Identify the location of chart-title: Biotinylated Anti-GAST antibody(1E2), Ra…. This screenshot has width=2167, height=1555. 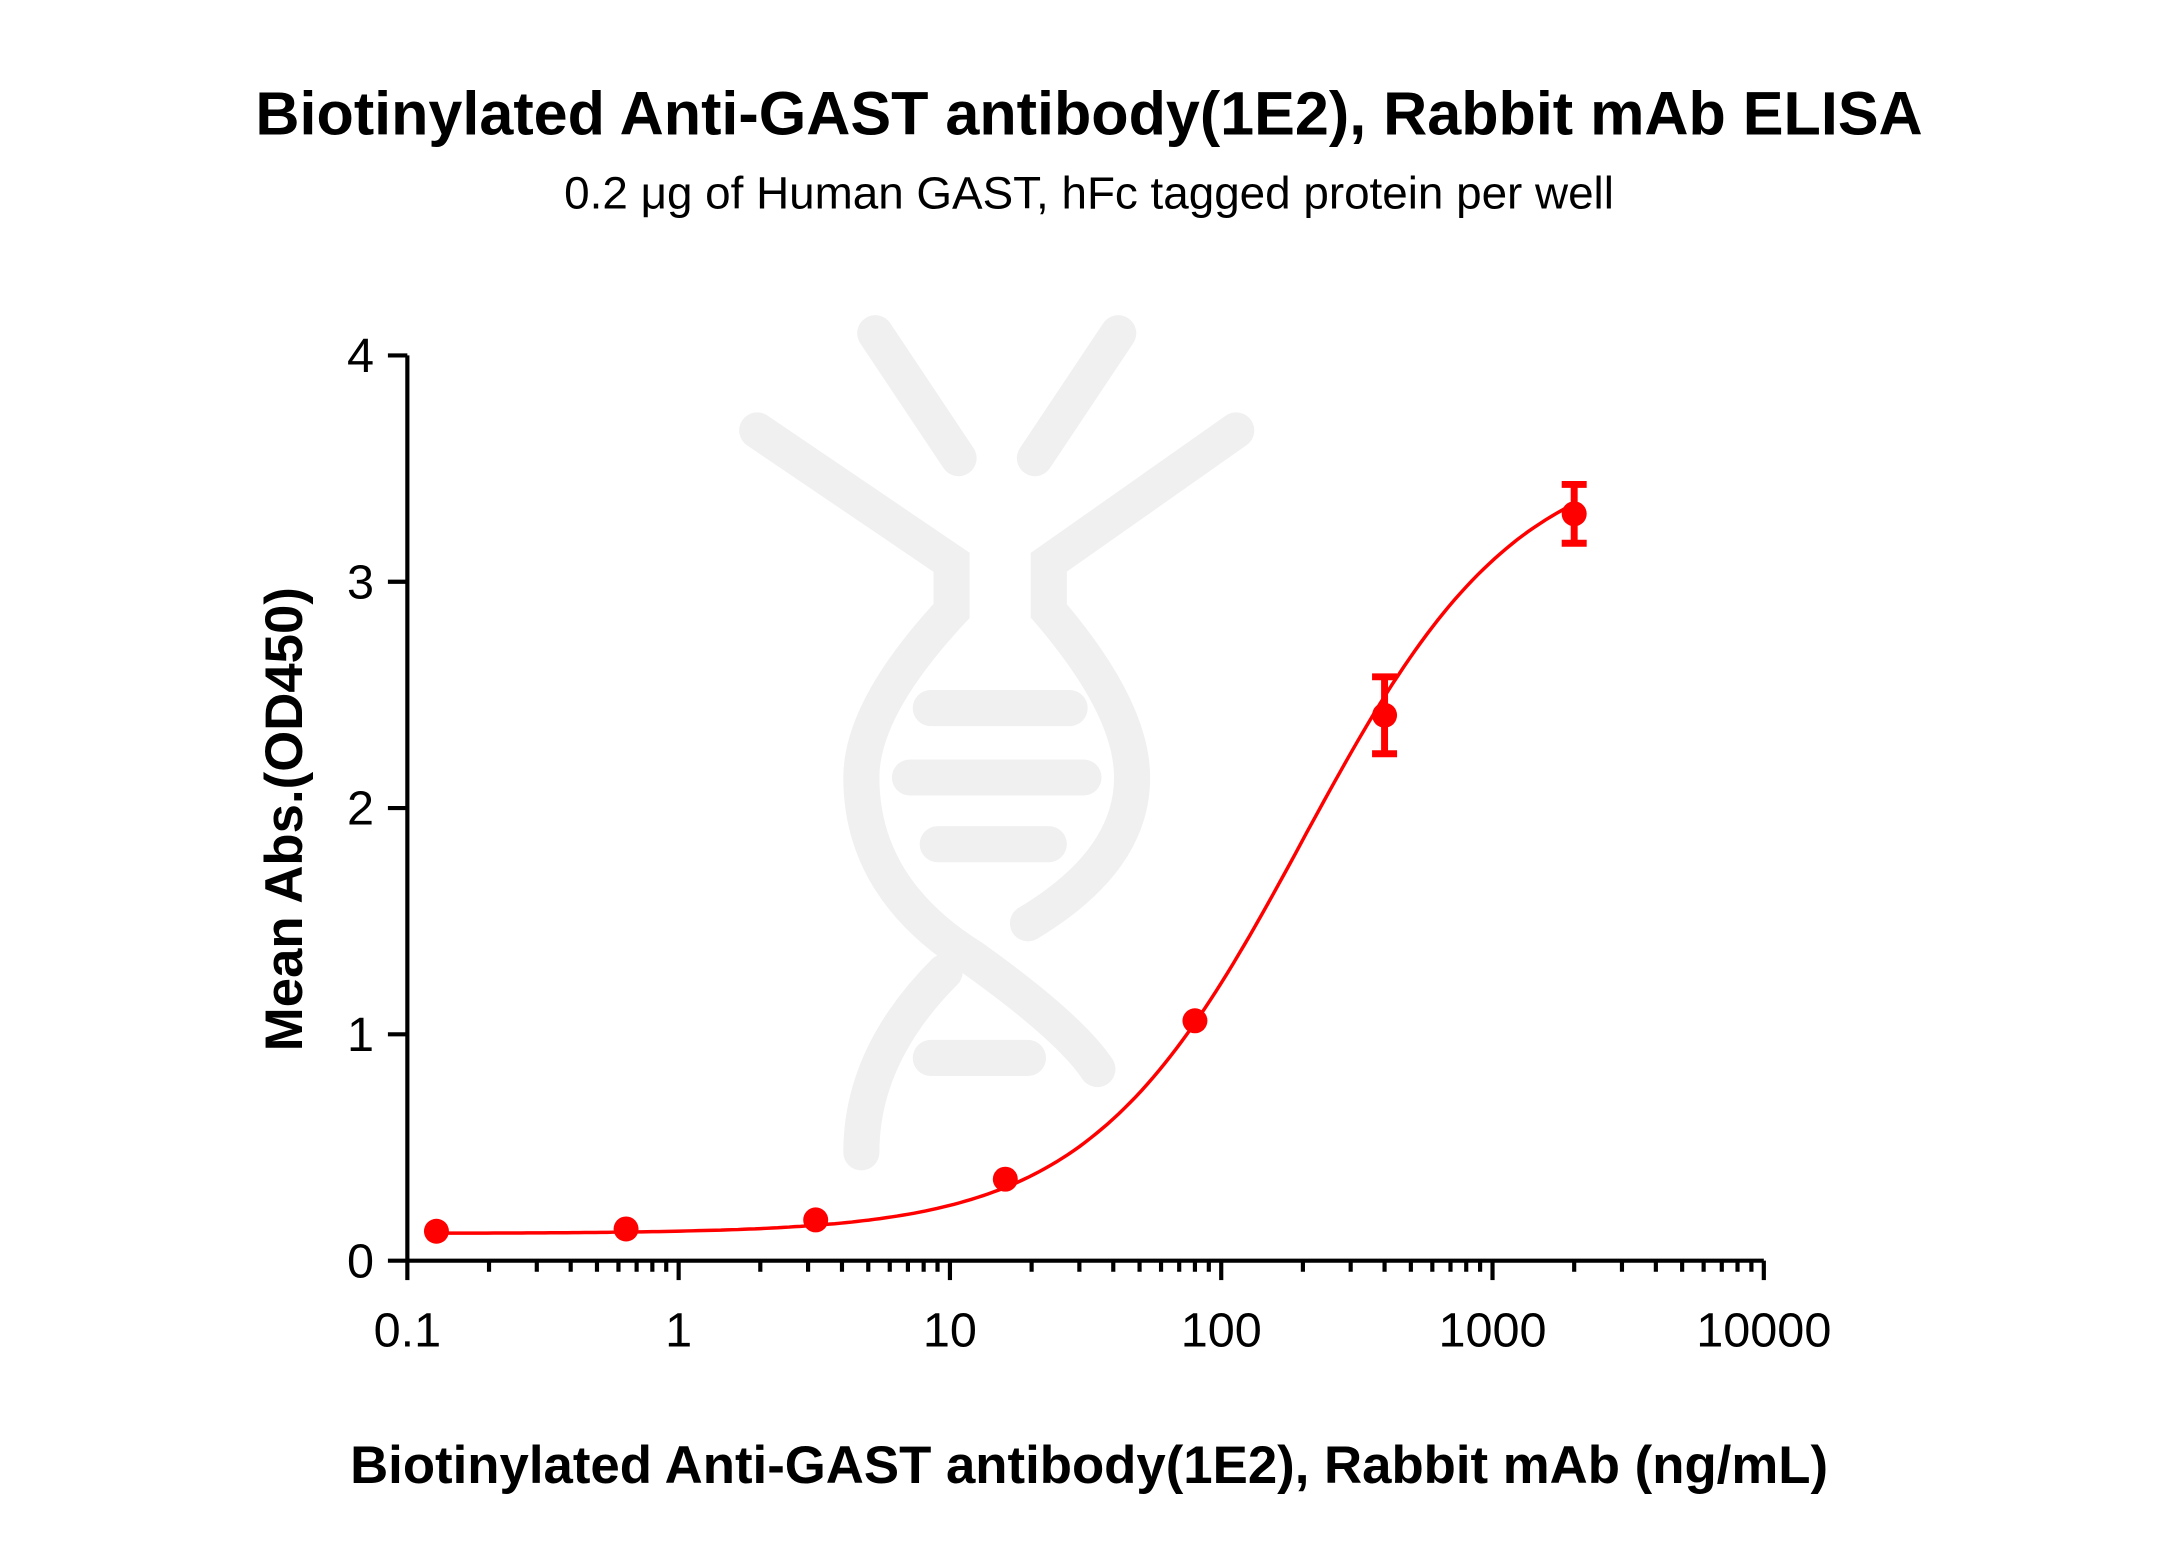
(1088, 114).